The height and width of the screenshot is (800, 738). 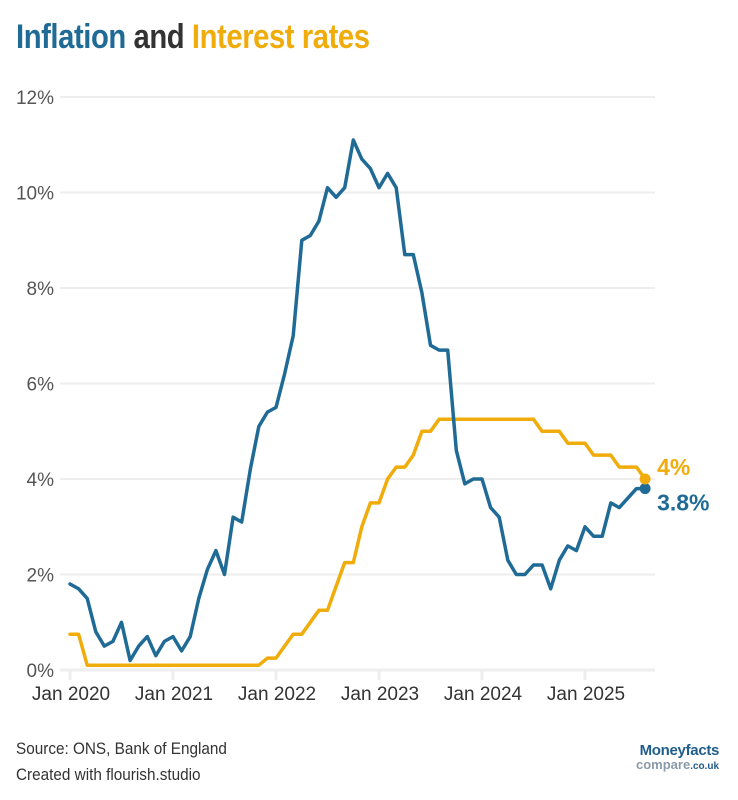 What do you see at coordinates (71, 37) in the screenshot?
I see `title-inflation: Inflation` at bounding box center [71, 37].